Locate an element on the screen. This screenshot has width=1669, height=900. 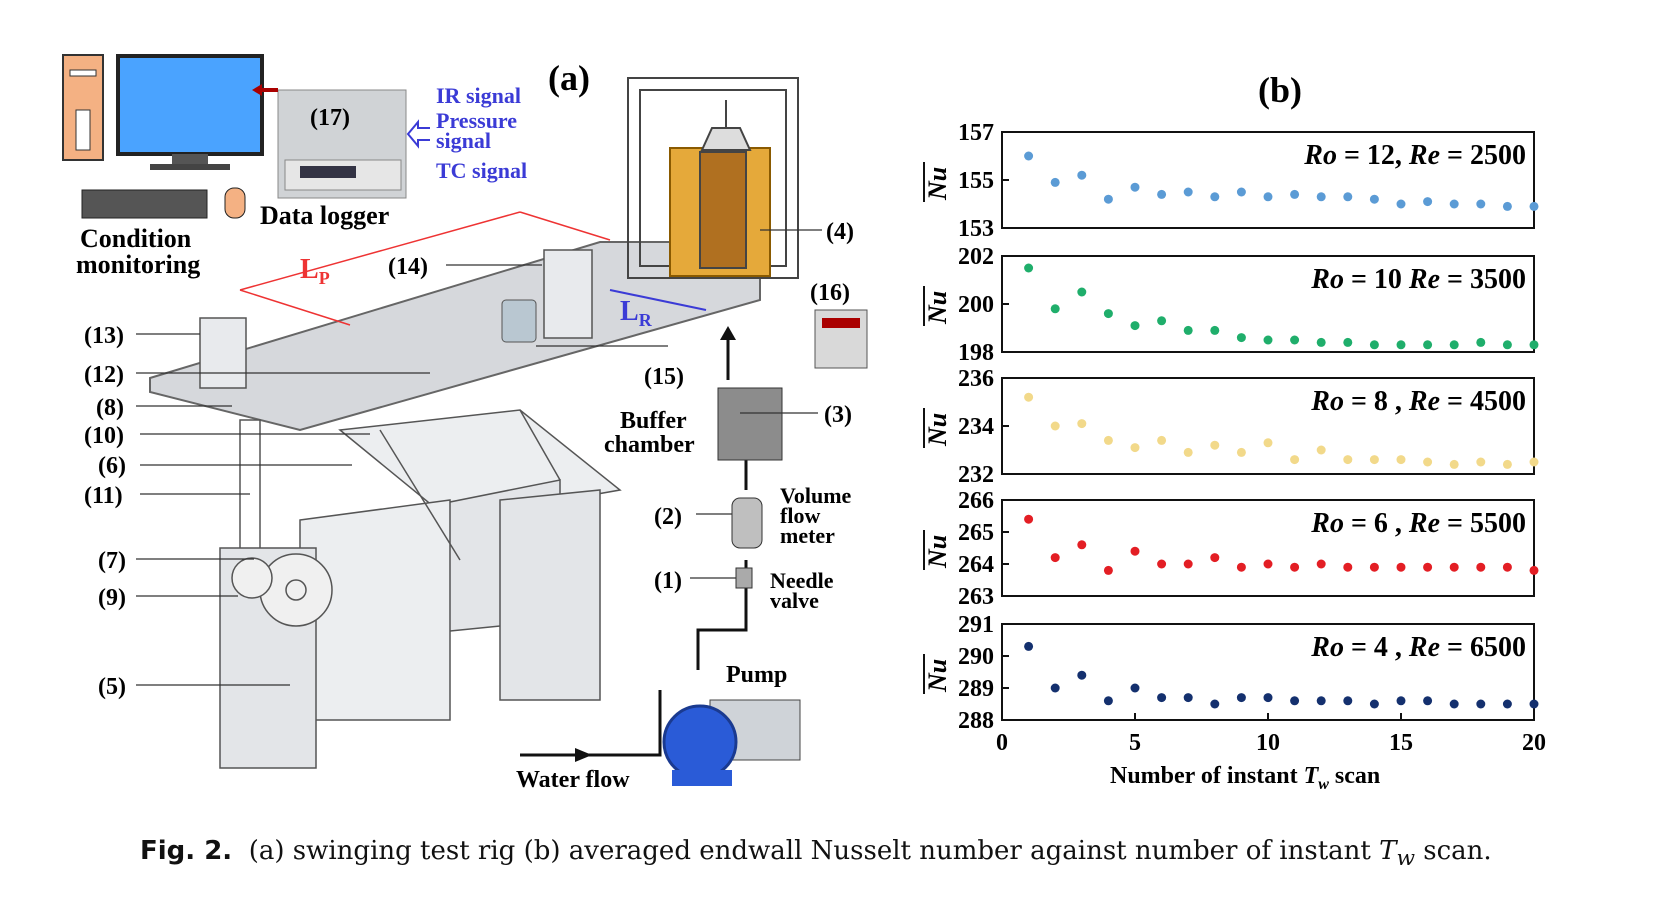
lr-arrow is located at coordinates (658, 300).